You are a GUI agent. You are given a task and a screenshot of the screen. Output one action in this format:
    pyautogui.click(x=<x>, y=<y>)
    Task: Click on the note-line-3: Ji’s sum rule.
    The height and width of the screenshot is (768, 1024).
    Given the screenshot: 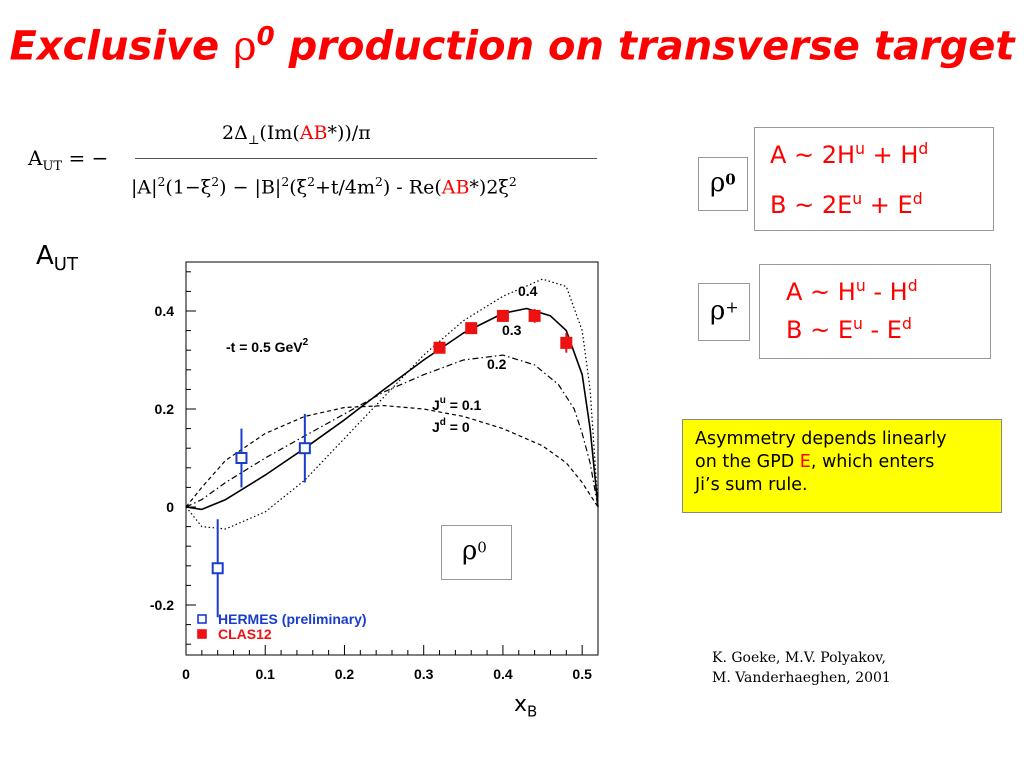 What is the action you would take?
    pyautogui.click(x=751, y=485)
    